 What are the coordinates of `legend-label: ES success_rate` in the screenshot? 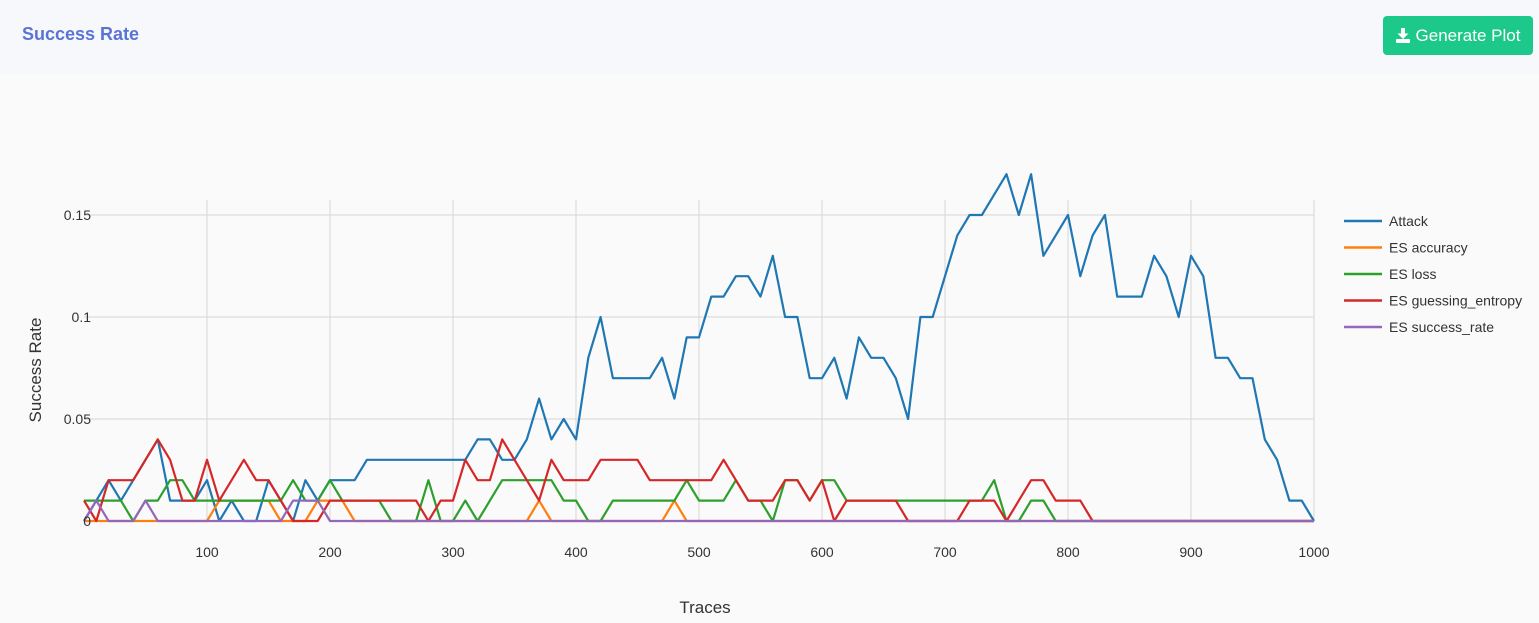 It's located at (1441, 327).